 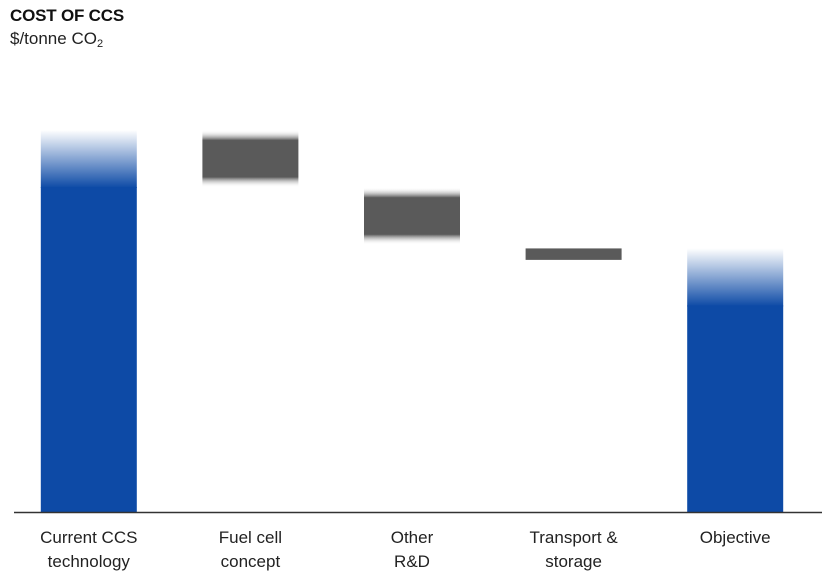 What do you see at coordinates (574, 549) in the screenshot?
I see `x-tick-label-transport-storage: Transport & storage` at bounding box center [574, 549].